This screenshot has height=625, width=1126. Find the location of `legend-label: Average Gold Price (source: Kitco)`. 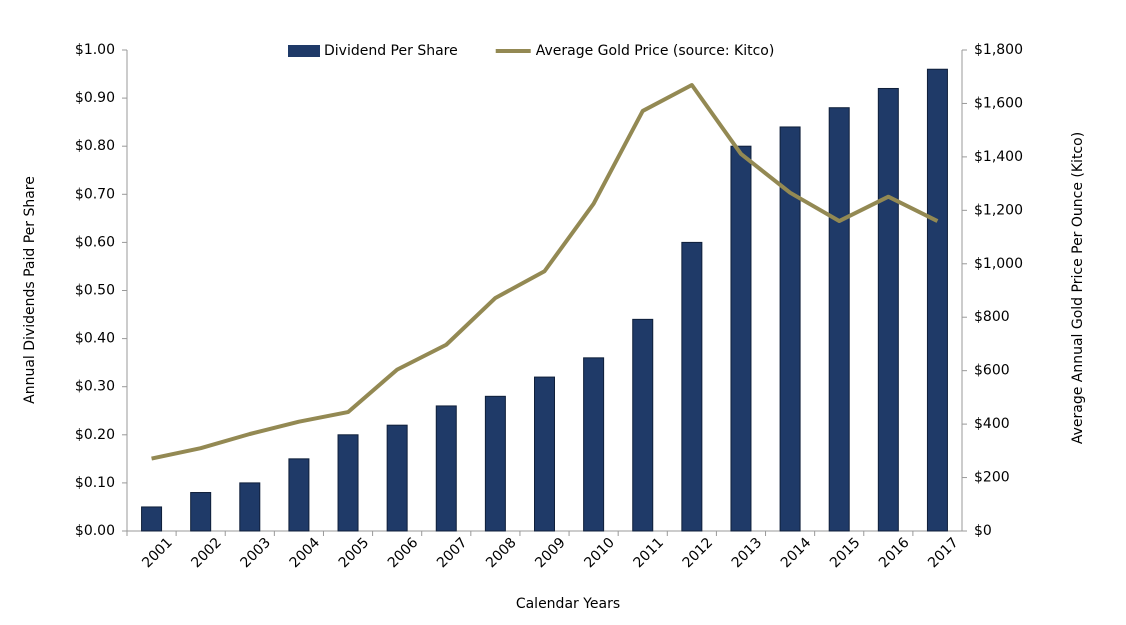

legend-label: Average Gold Price (source: Kitco) is located at coordinates (655, 51).